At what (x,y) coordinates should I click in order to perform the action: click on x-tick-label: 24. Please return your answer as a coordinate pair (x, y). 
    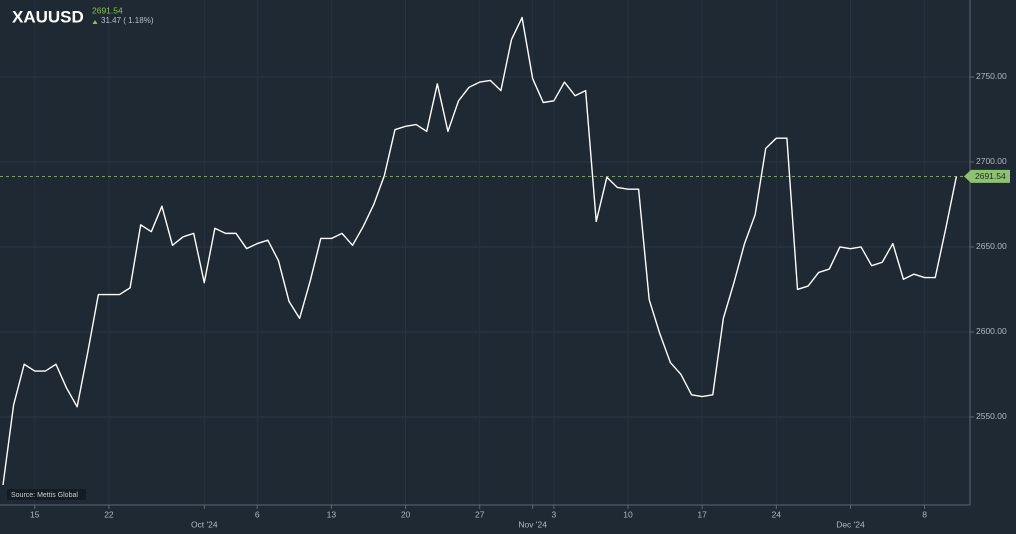
    Looking at the image, I should click on (777, 514).